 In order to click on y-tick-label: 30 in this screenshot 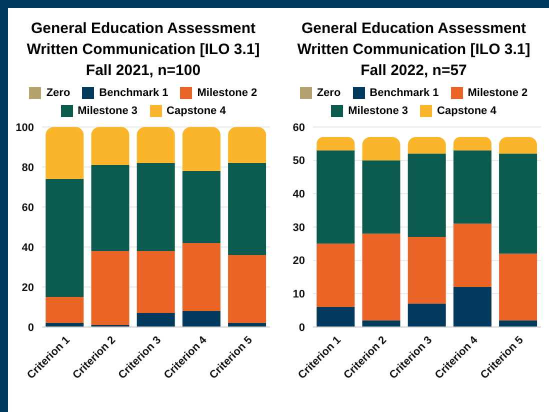, I will do `click(298, 228)`.